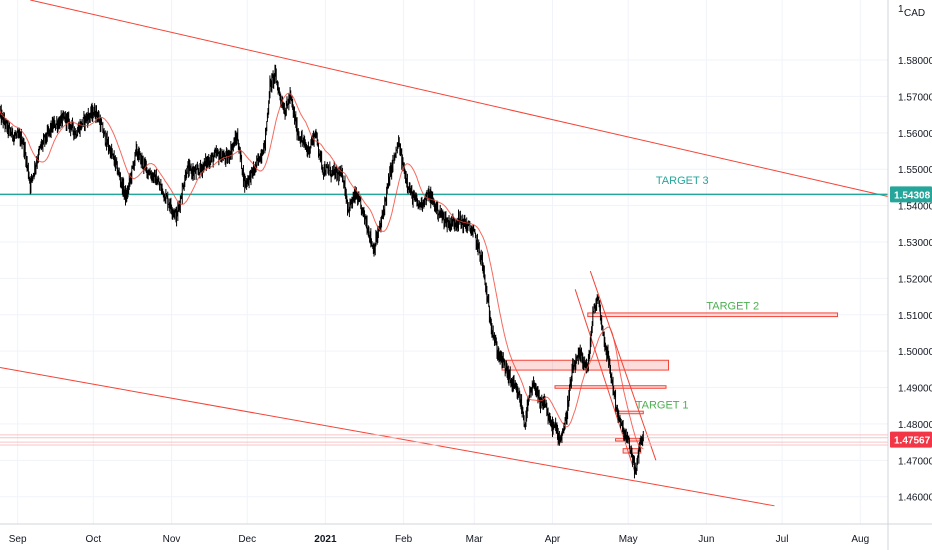 The image size is (932, 550). What do you see at coordinates (915, 316) in the screenshot?
I see `y-tick-label: 1.51000` at bounding box center [915, 316].